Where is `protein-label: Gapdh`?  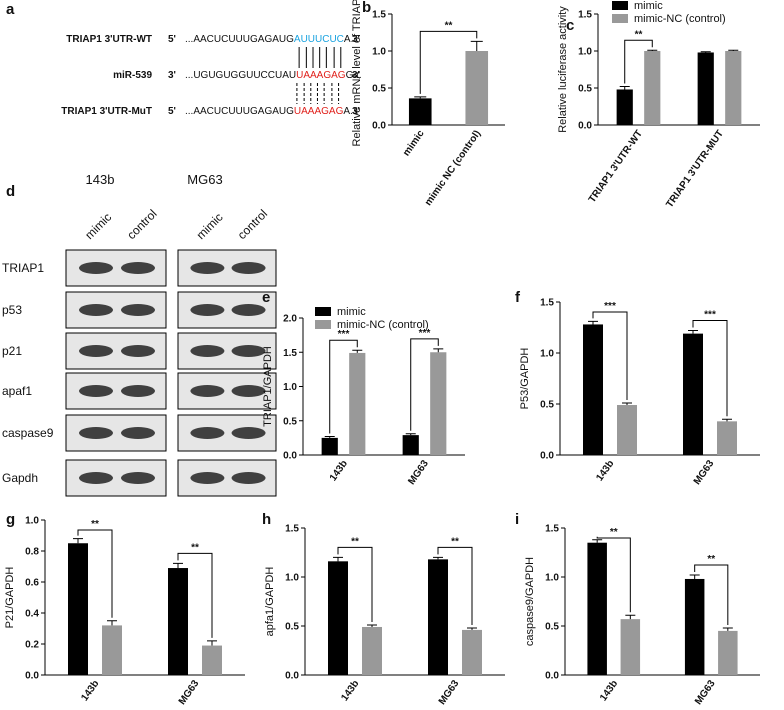 protein-label: Gapdh is located at coordinates (20, 478).